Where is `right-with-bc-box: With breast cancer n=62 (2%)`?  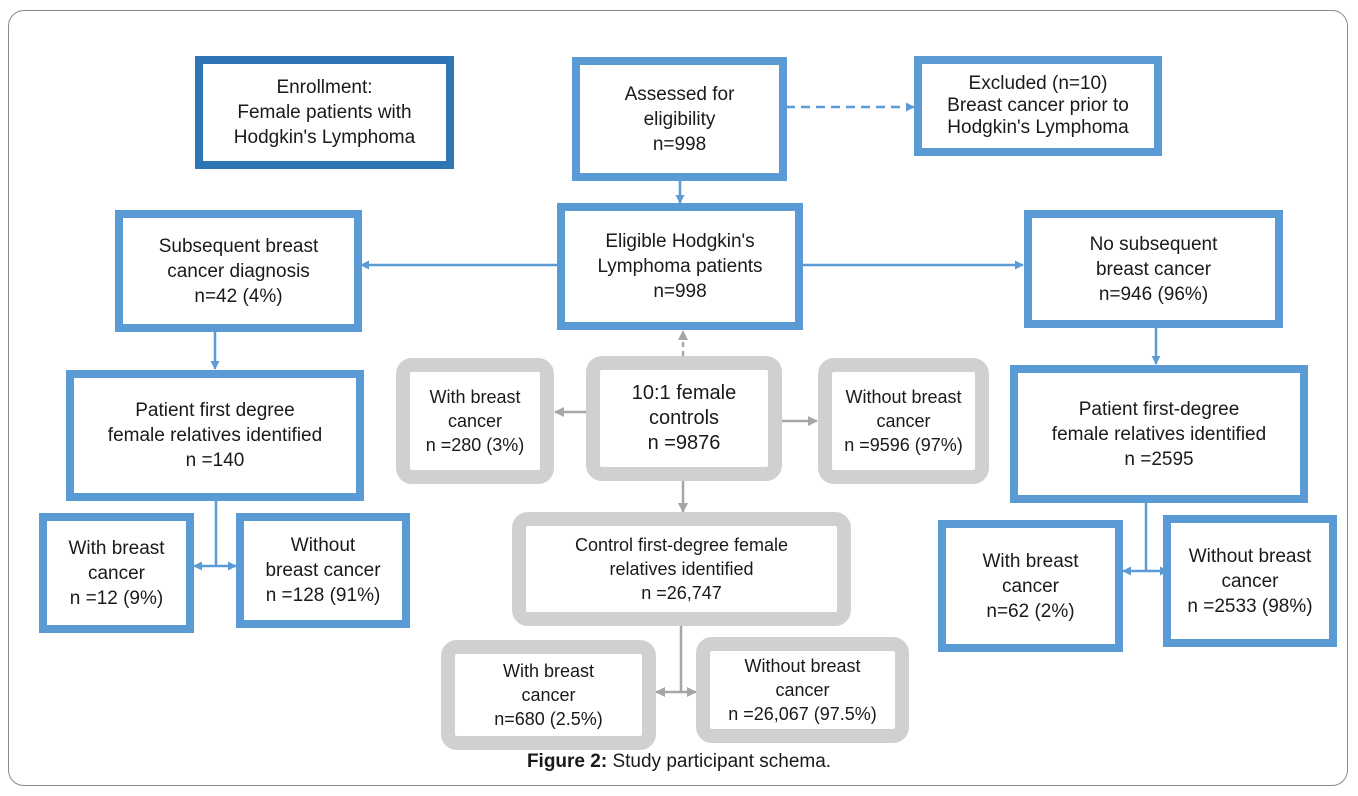
right-with-bc-box: With breast cancer n=62 (2%) is located at coordinates (1030, 586).